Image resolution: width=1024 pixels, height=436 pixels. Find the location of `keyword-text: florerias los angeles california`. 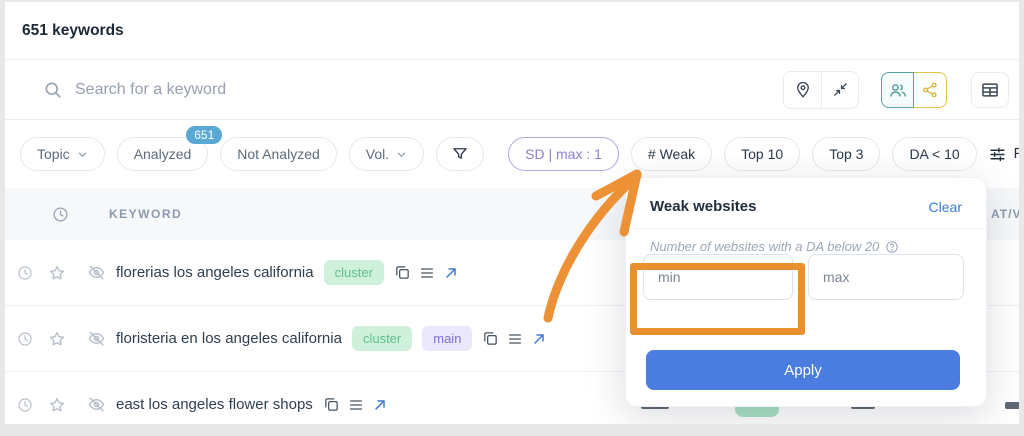

keyword-text: florerias los angeles california is located at coordinates (215, 272).